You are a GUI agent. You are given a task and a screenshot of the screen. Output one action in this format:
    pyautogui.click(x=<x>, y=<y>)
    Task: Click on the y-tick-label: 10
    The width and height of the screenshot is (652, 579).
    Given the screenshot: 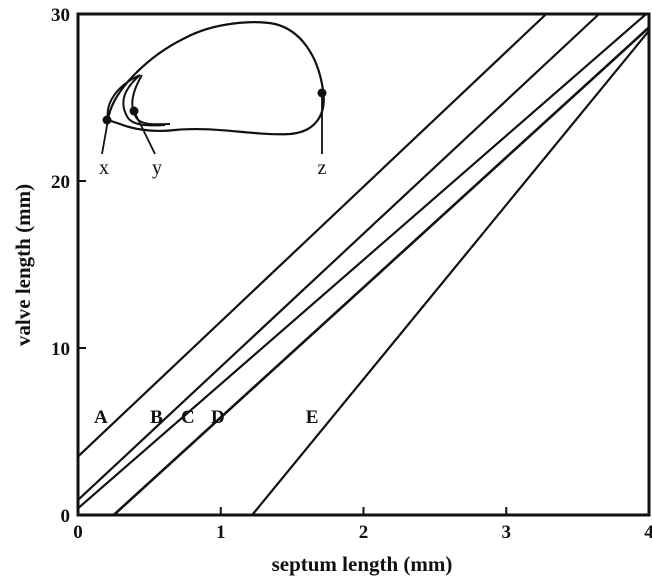 What is the action you would take?
    pyautogui.click(x=60, y=349)
    